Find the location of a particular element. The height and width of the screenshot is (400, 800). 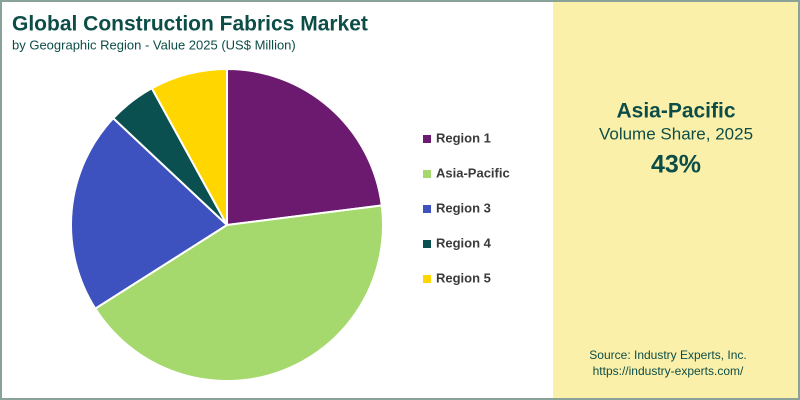

legend-label: Region 1 is located at coordinates (463, 137).